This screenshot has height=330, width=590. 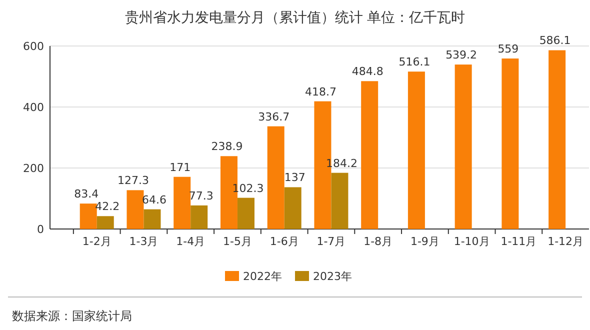 What do you see at coordinates (33, 168) in the screenshot?
I see `y-tick-label: 200` at bounding box center [33, 168].